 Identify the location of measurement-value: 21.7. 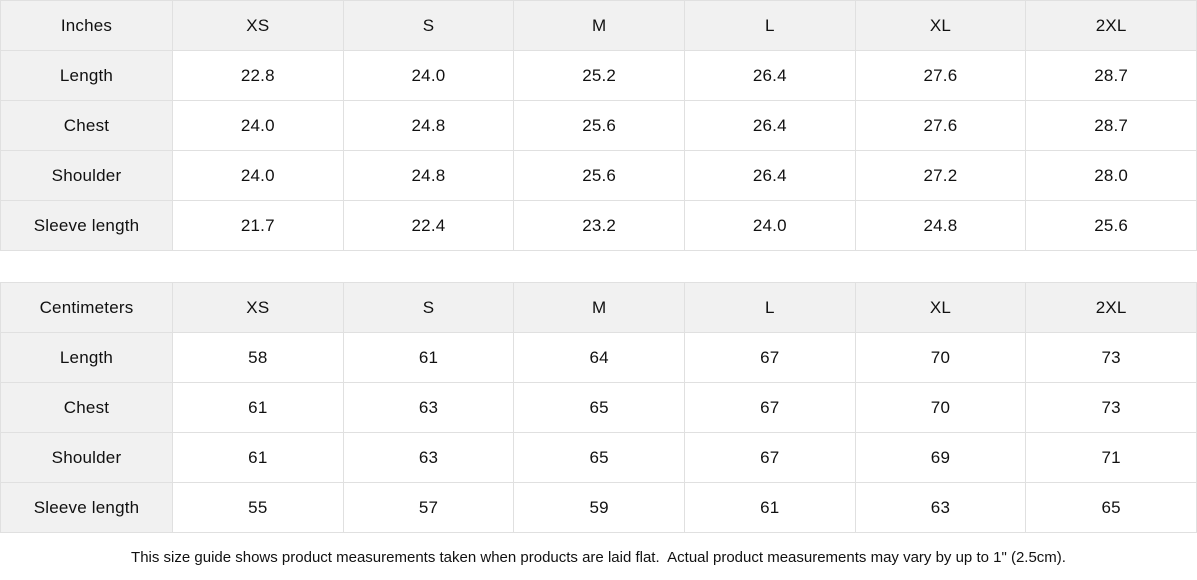
(258, 225).